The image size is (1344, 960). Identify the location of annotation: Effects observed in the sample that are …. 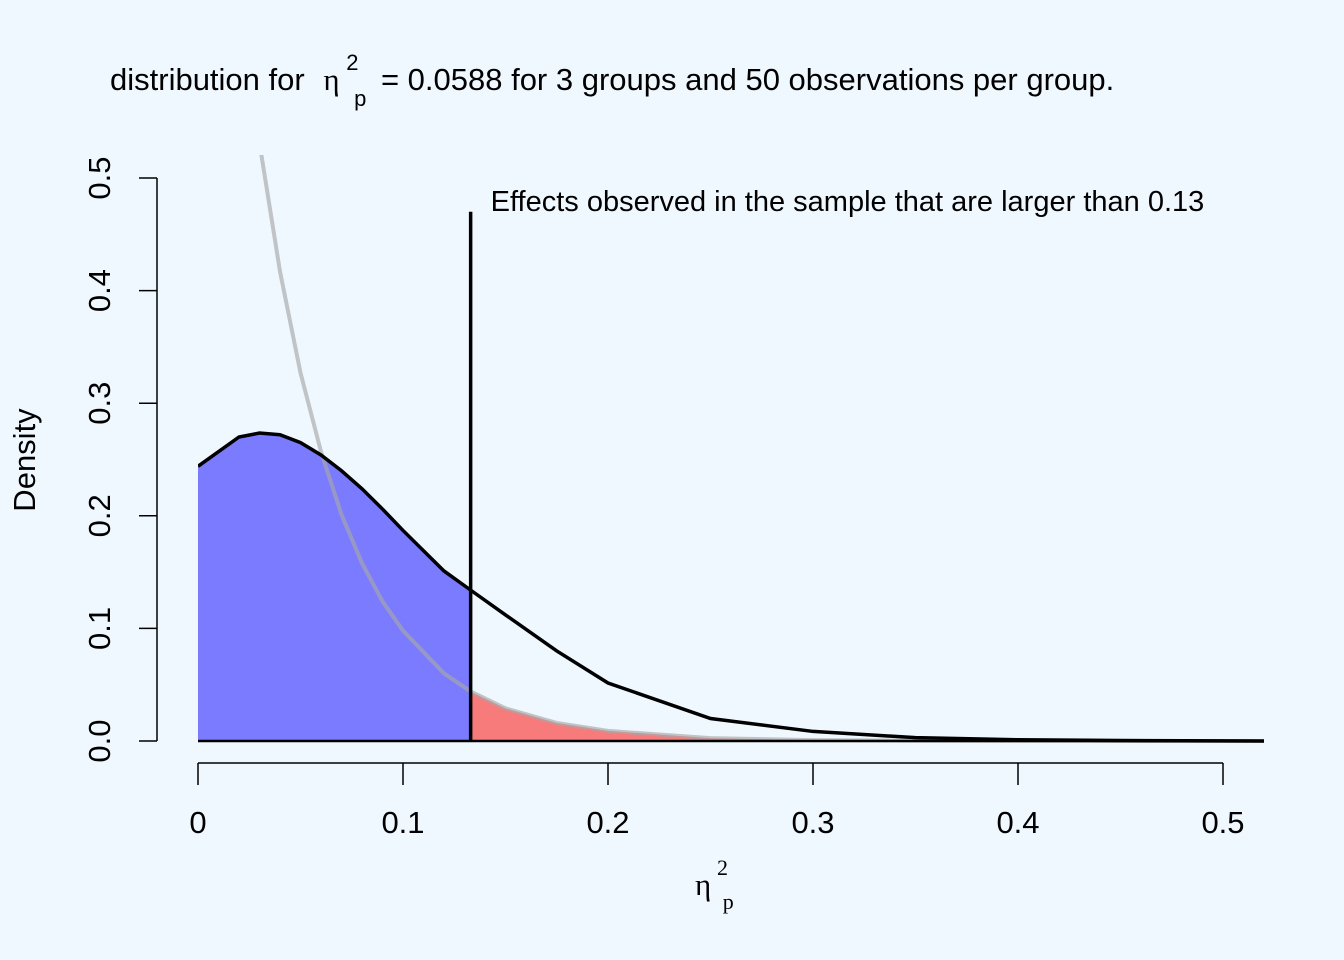
(848, 202).